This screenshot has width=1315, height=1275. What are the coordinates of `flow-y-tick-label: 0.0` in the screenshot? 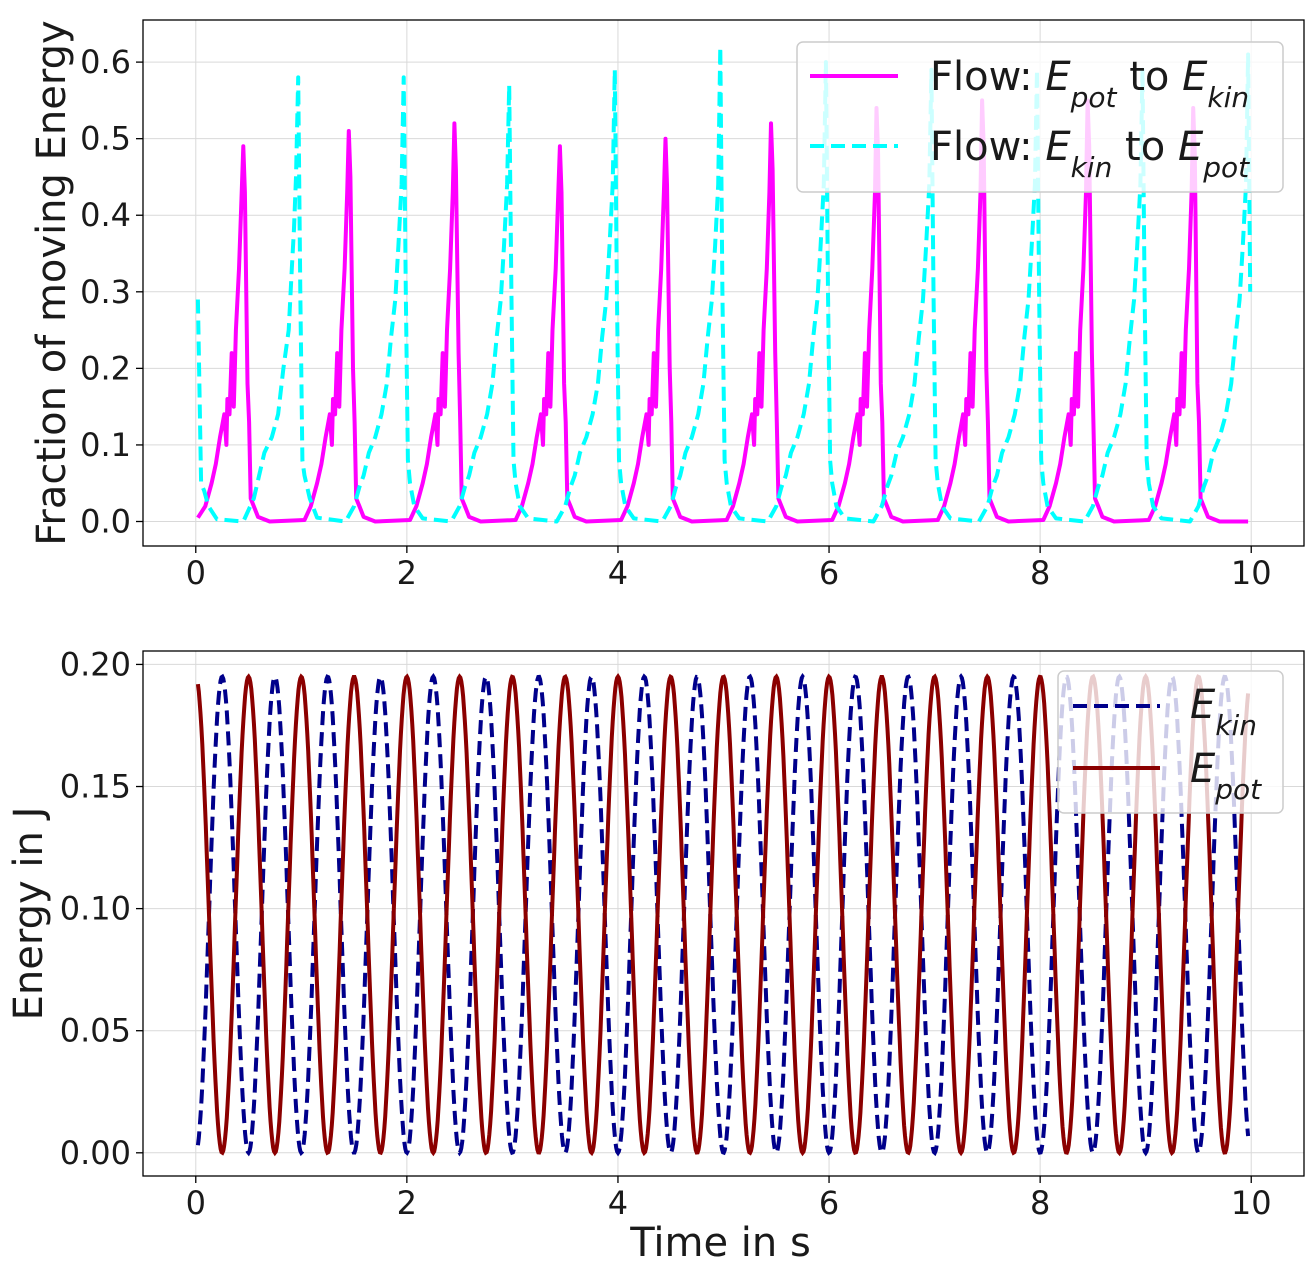 It's located at (105, 521).